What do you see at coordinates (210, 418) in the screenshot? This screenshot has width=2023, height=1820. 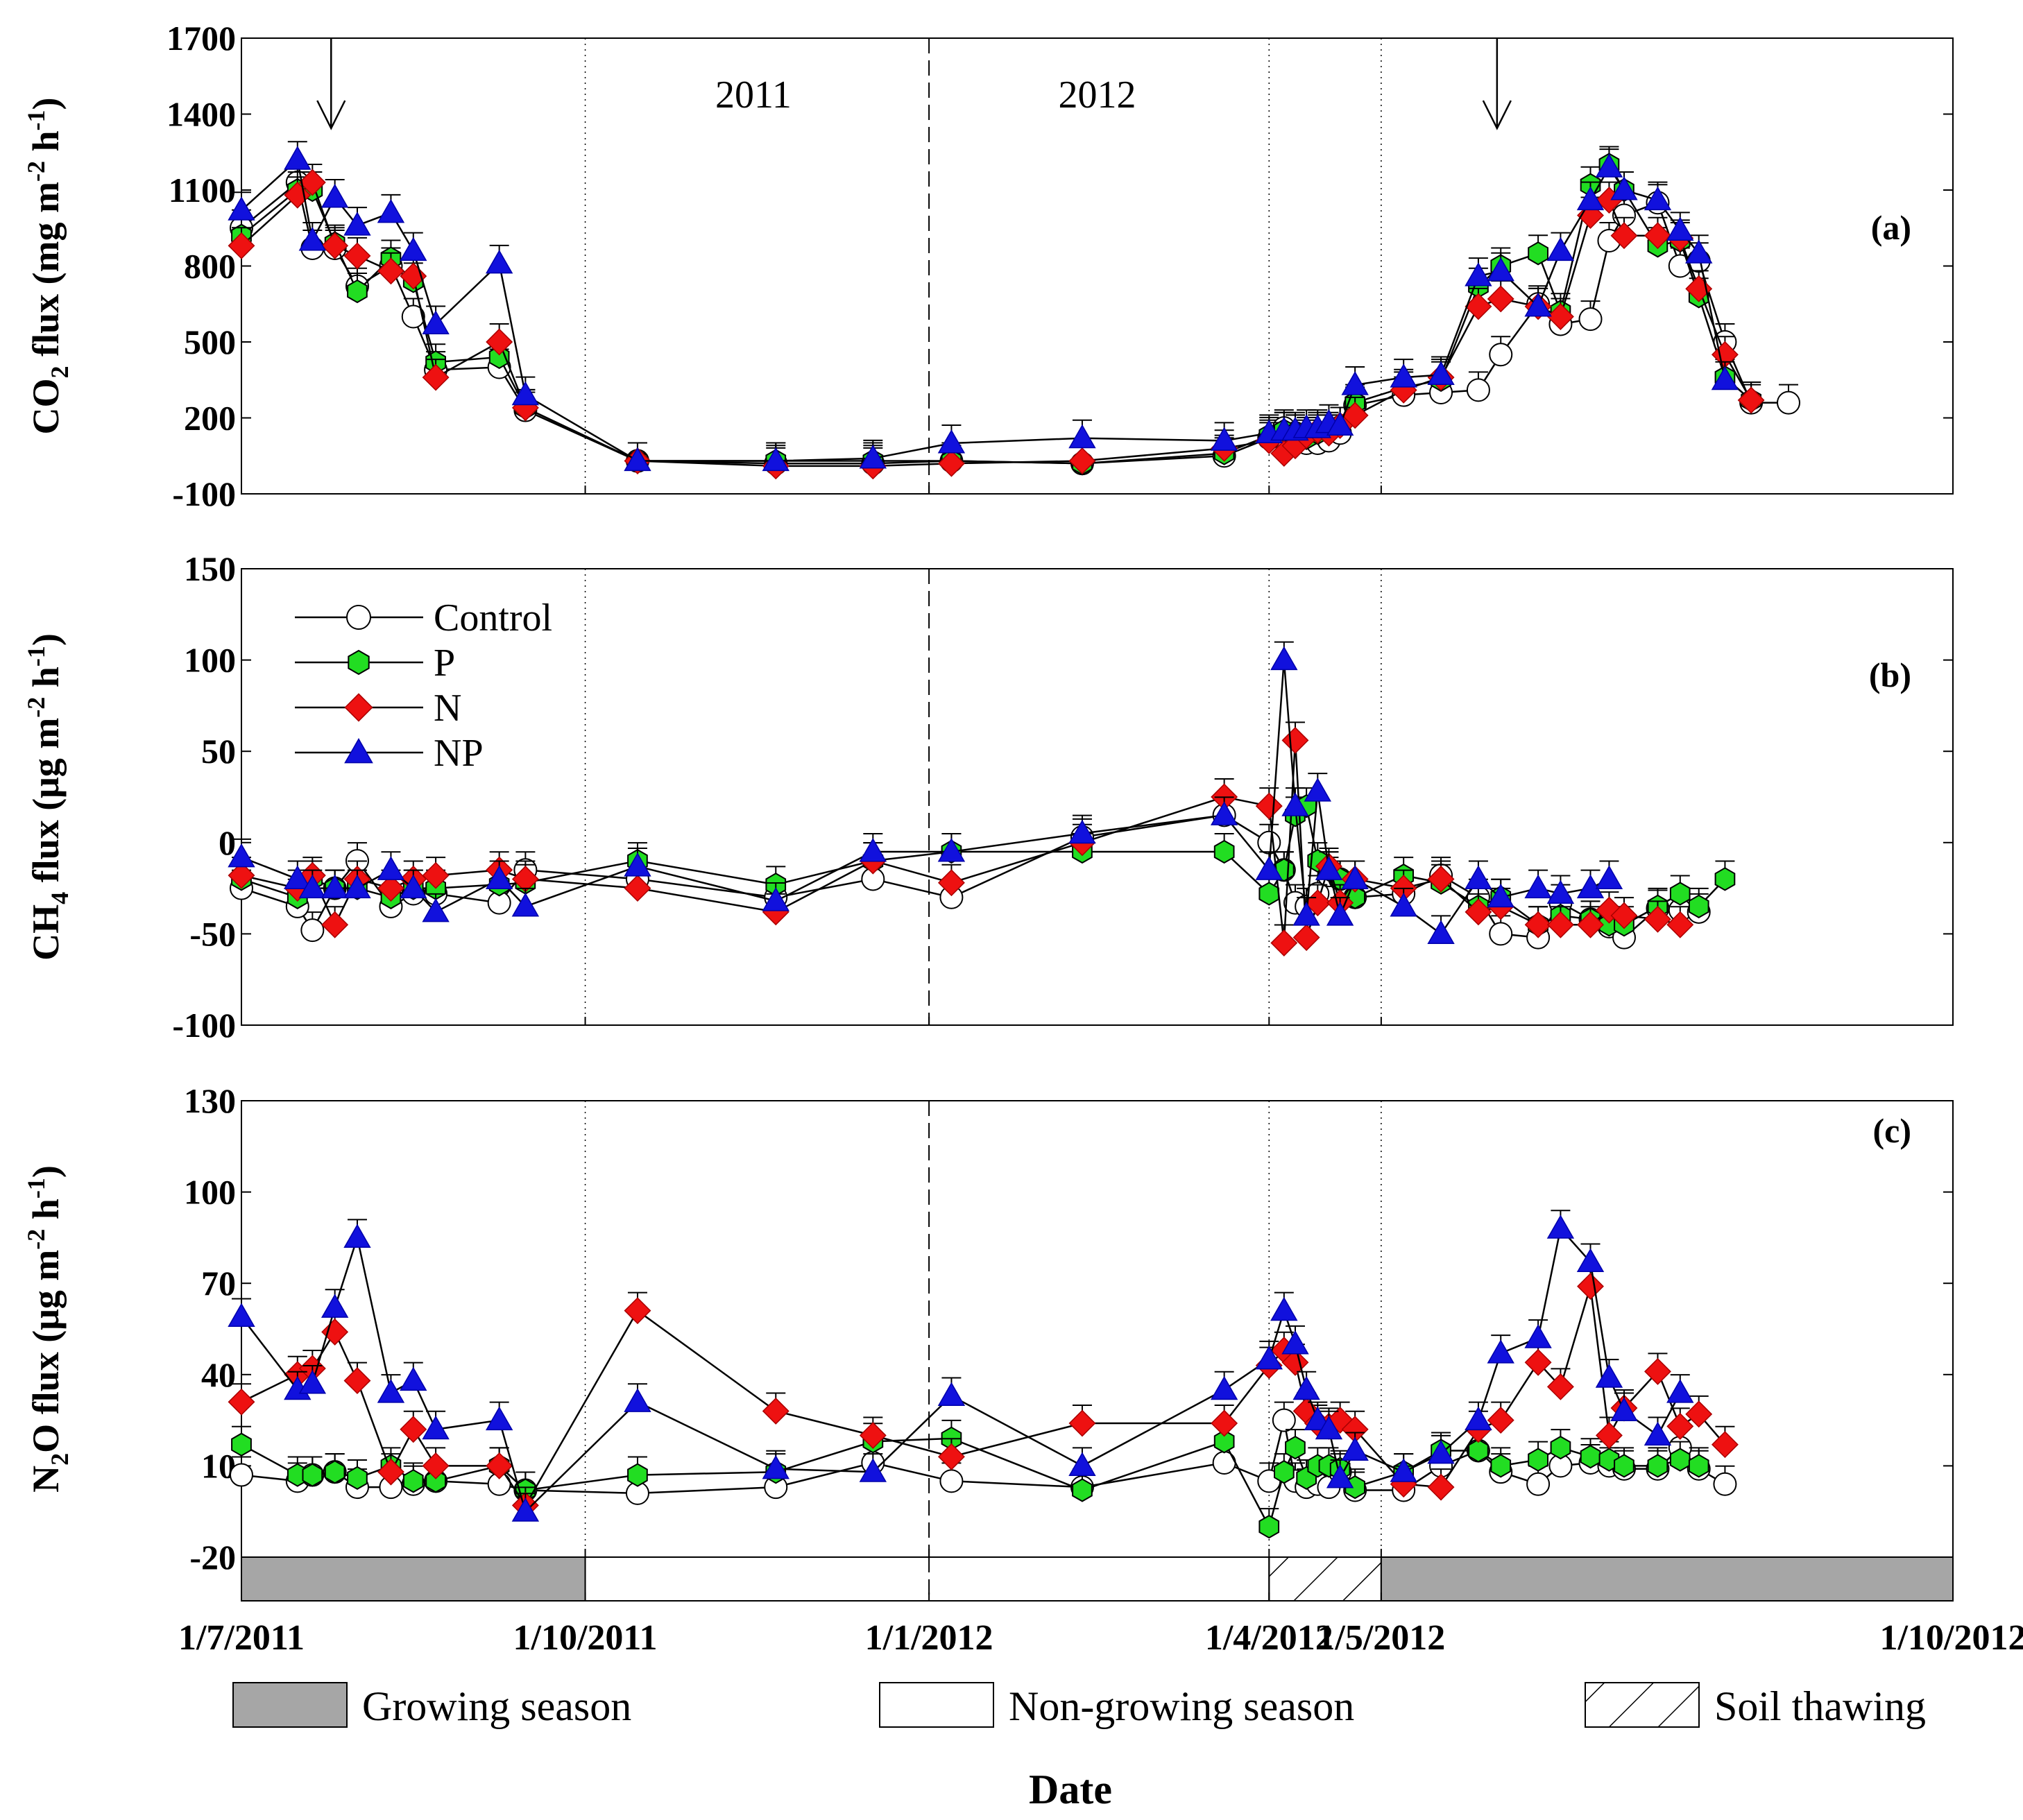 I see `y-tick-label: 200` at bounding box center [210, 418].